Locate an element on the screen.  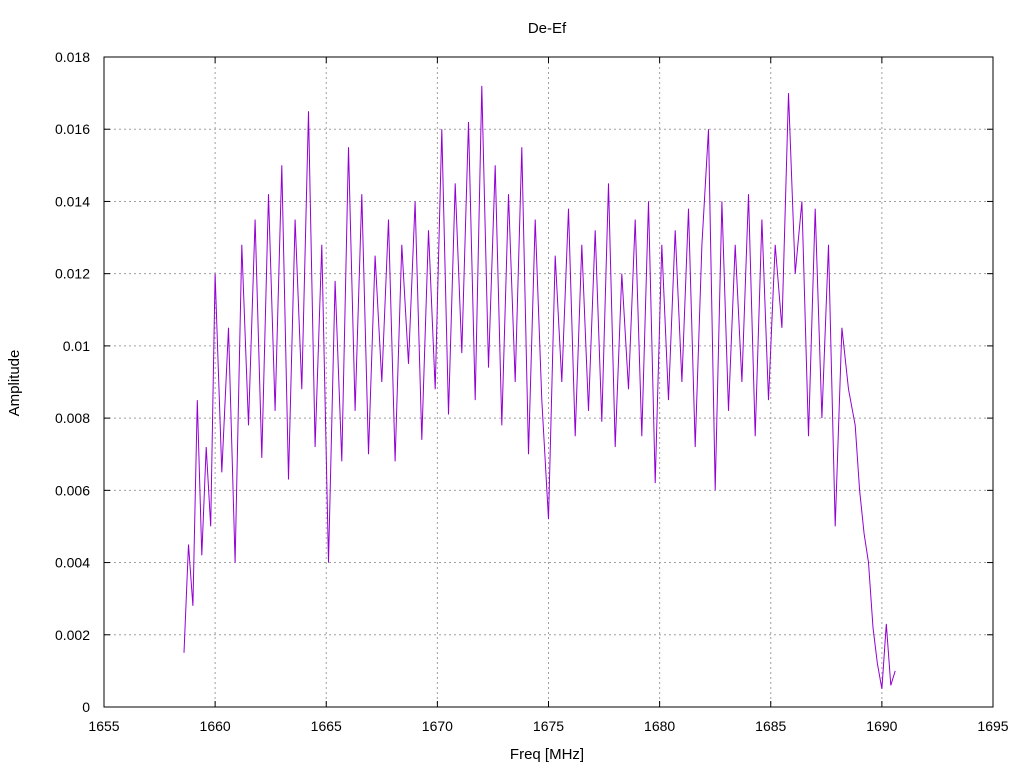
x-tick-label: 1675 is located at coordinates (548, 726).